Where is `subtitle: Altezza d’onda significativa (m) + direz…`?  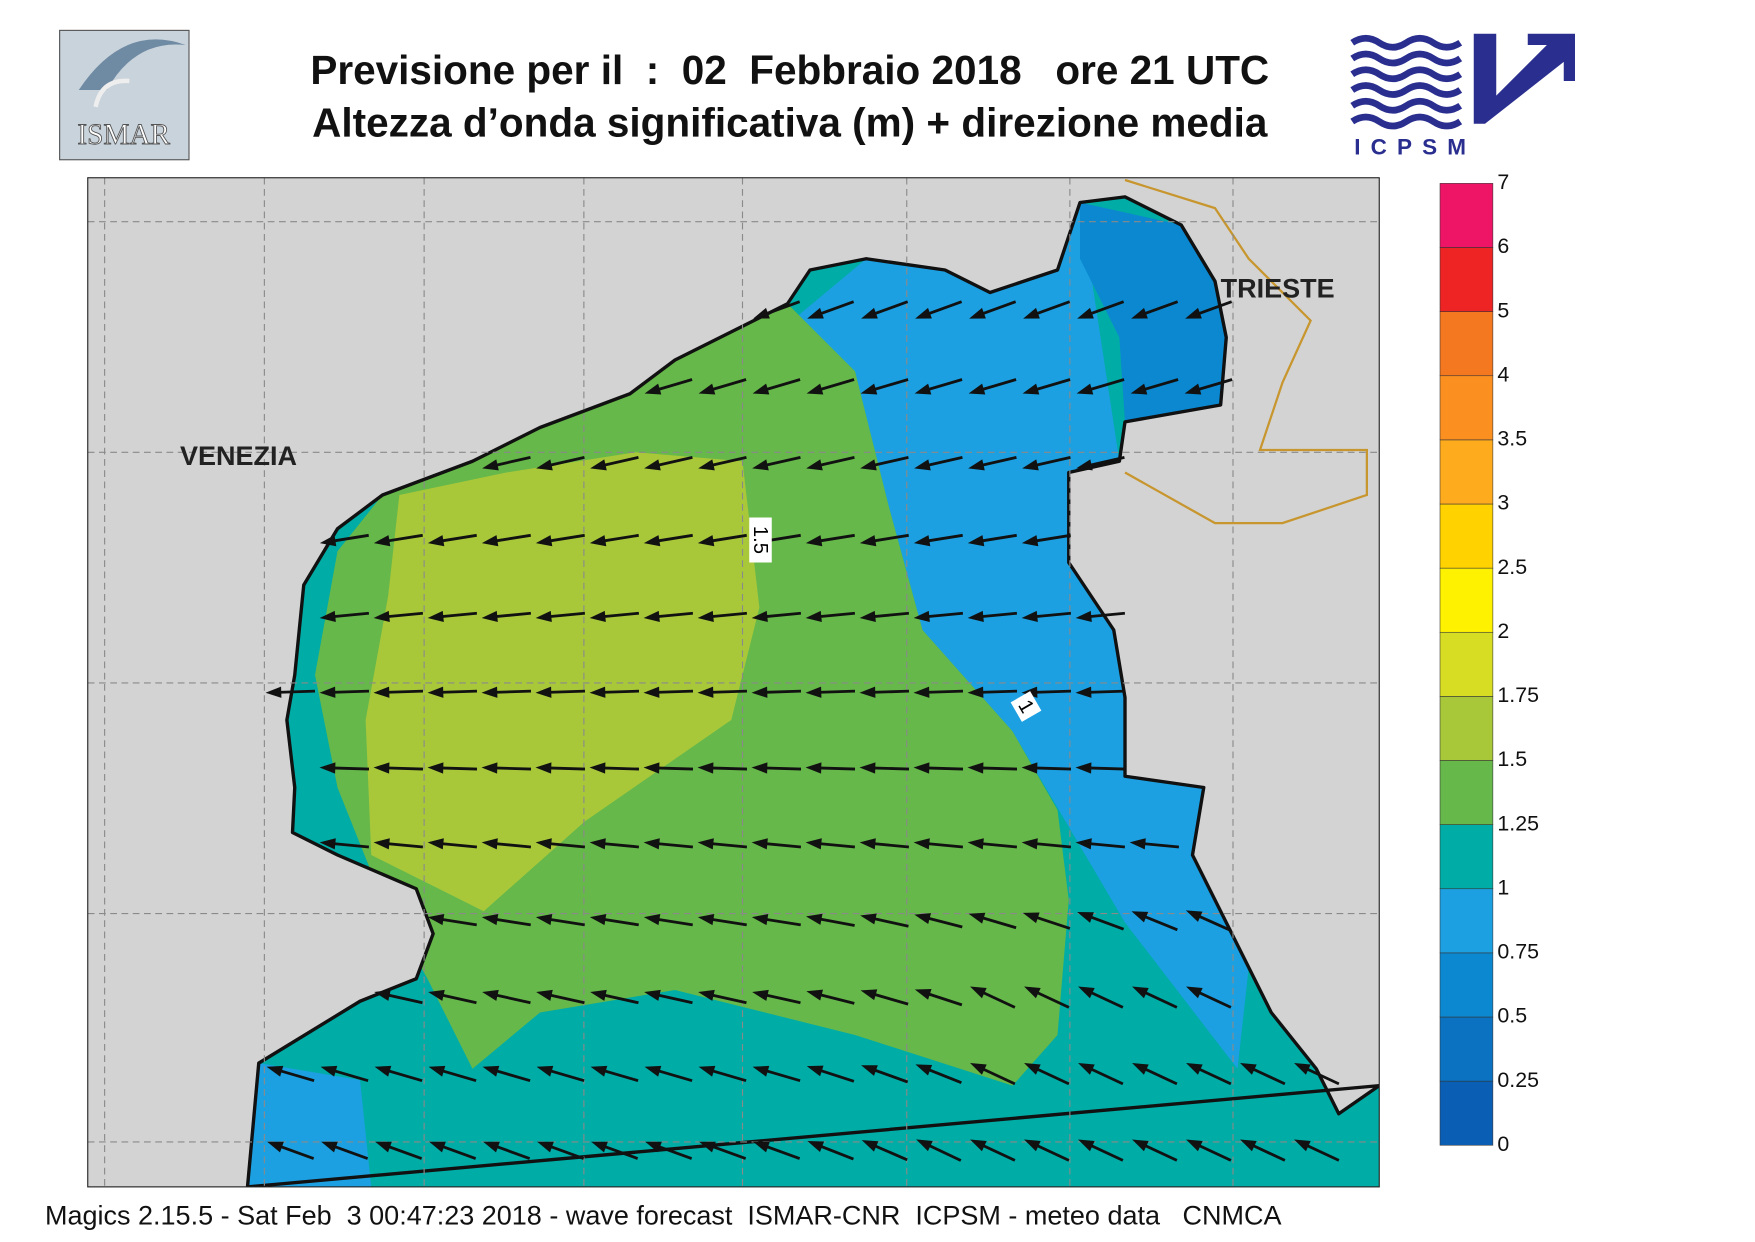 subtitle: Altezza d’onda significativa (m) + direz… is located at coordinates (790, 123).